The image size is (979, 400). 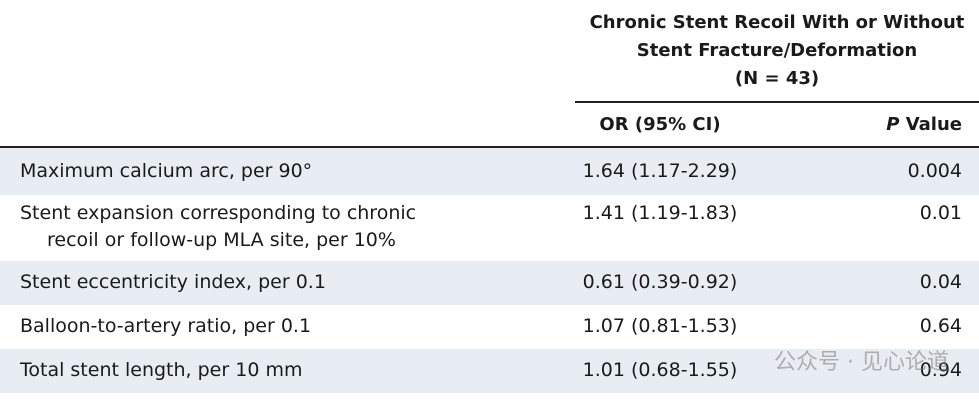 What do you see at coordinates (161, 370) in the screenshot?
I see `row-label: Total stent length, per 10 mm` at bounding box center [161, 370].